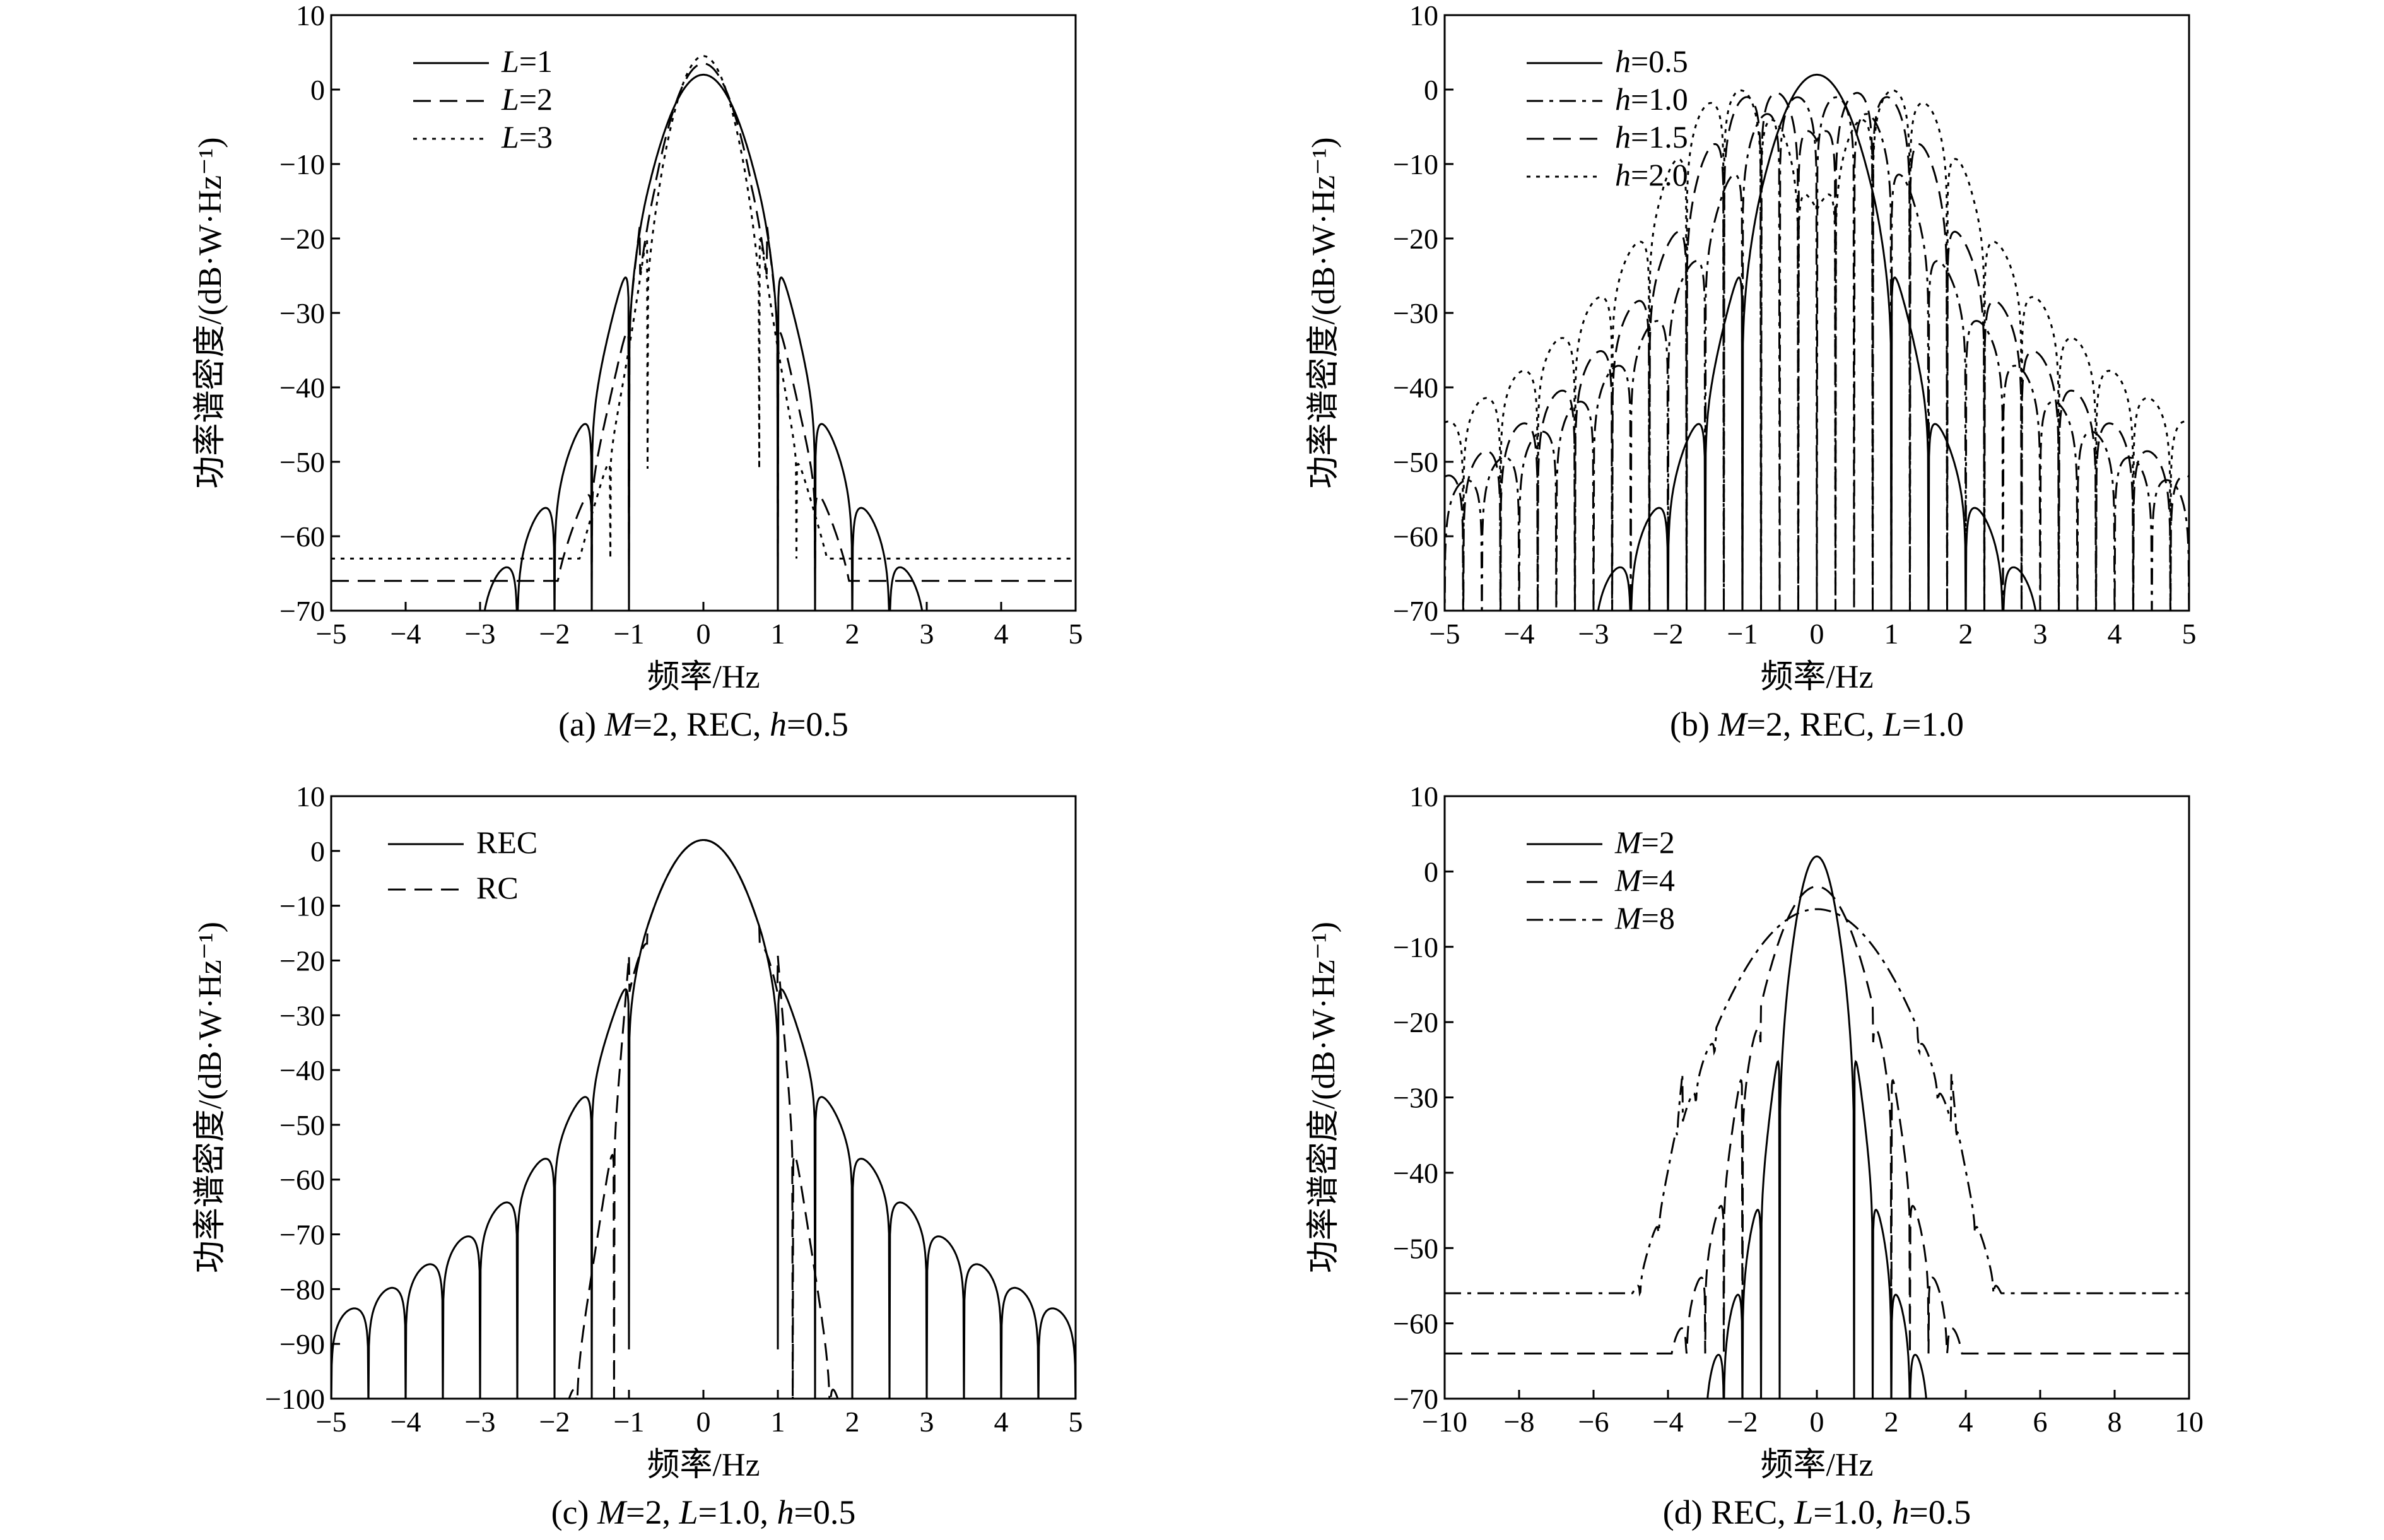 The height and width of the screenshot is (1540, 2384). I want to click on legend-entry: RC, so click(497, 887).